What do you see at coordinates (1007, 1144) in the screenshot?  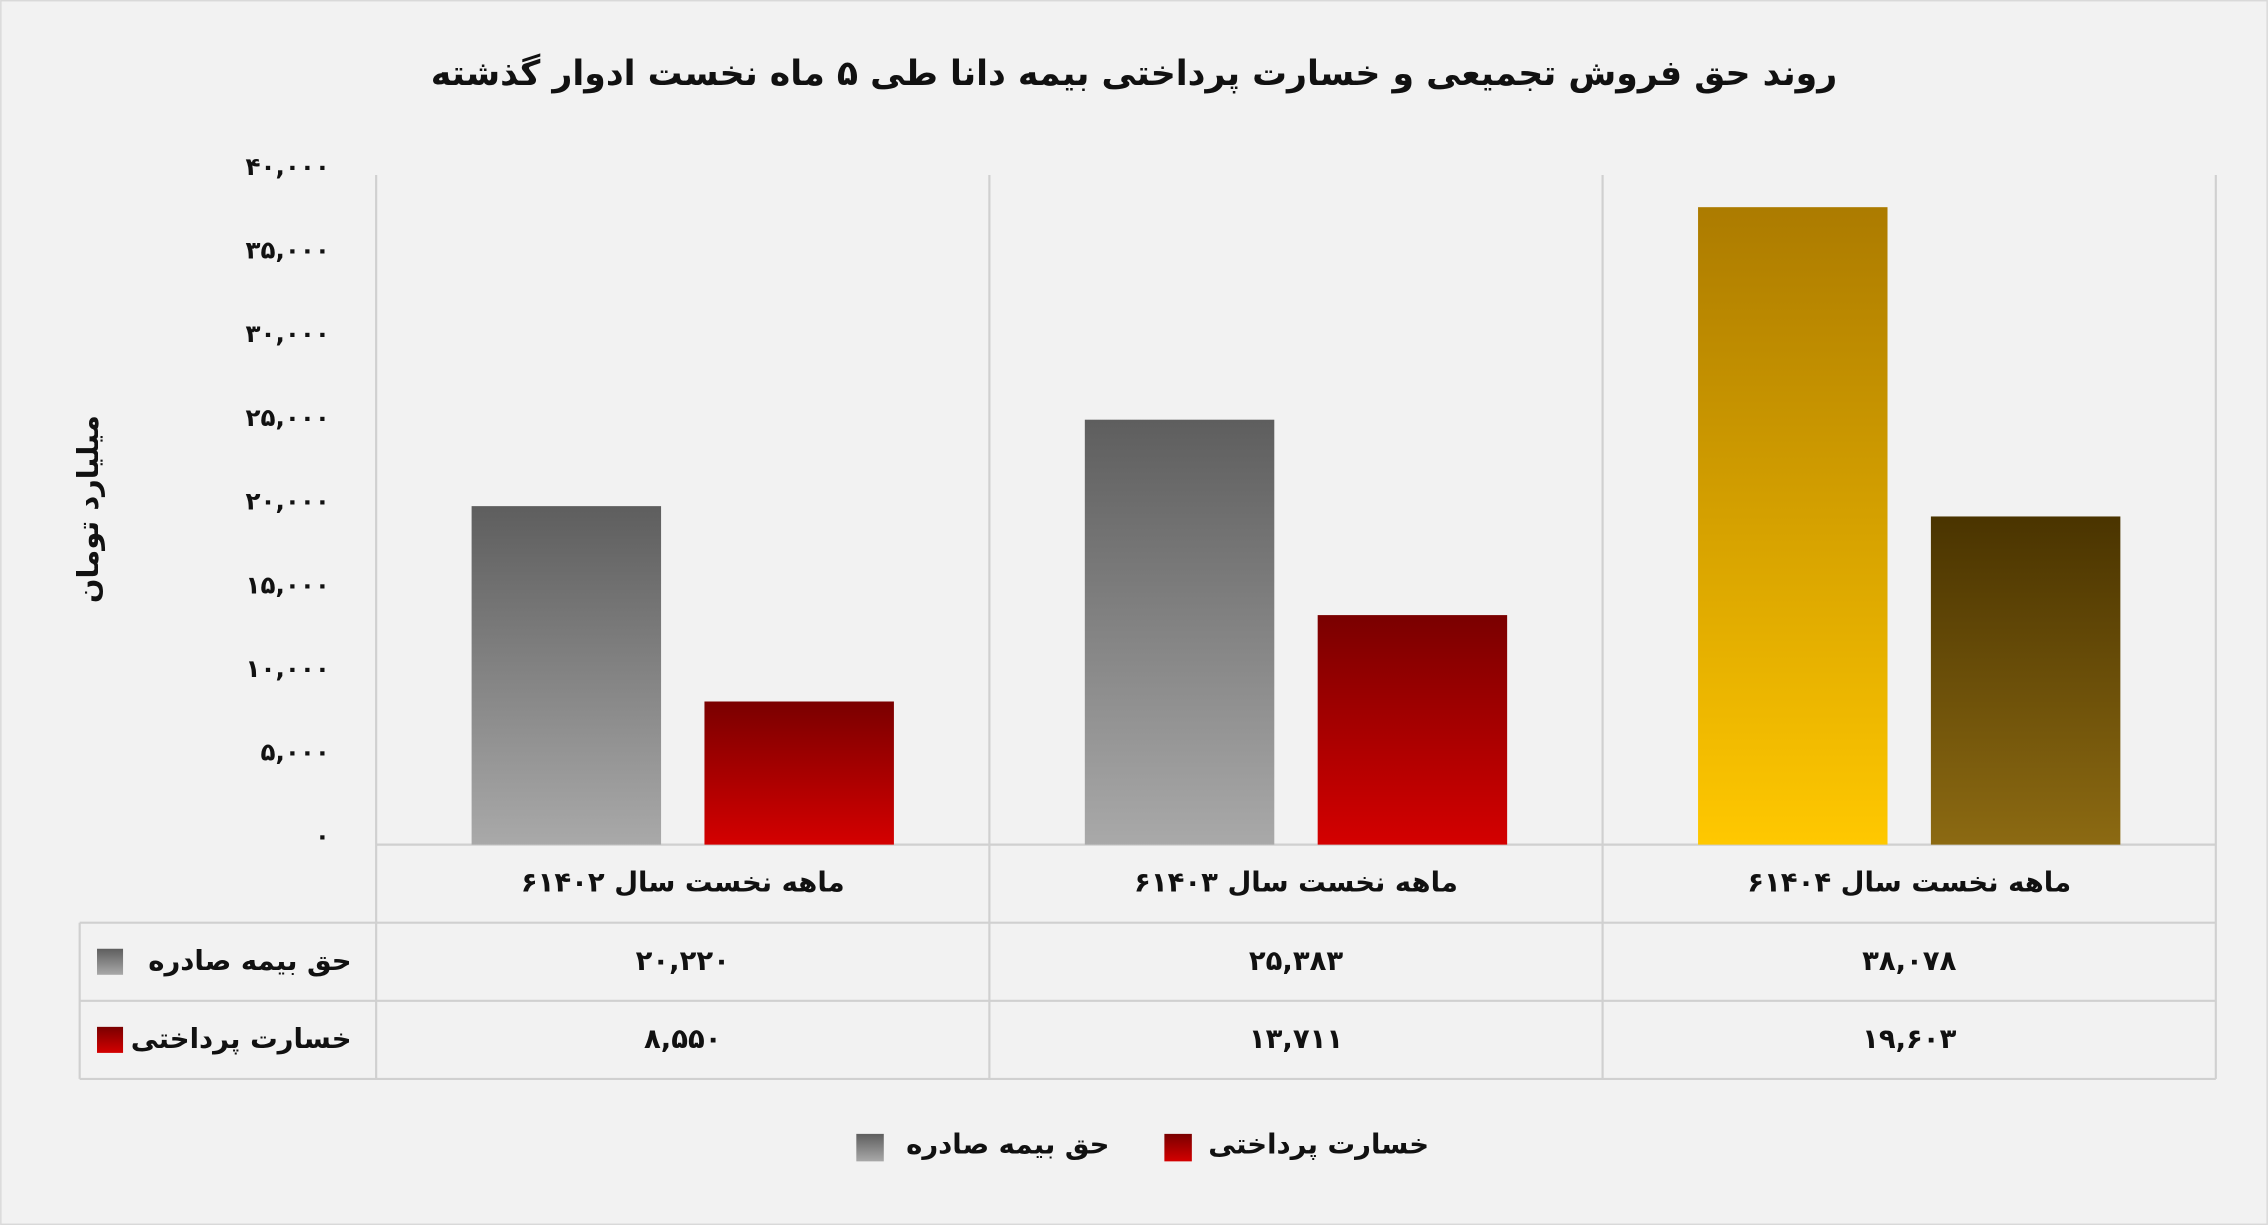 I see `legend-label: حق بیمه صادره` at bounding box center [1007, 1144].